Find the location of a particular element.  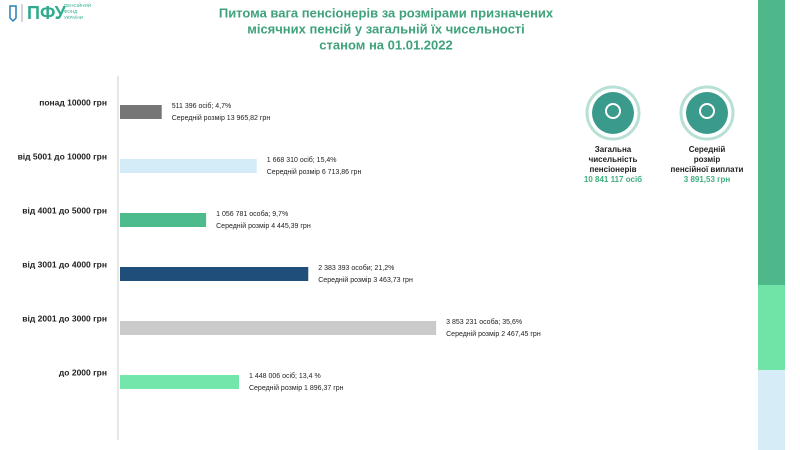

average-label: Середній розмір 3 463,73 грн is located at coordinates (365, 280).